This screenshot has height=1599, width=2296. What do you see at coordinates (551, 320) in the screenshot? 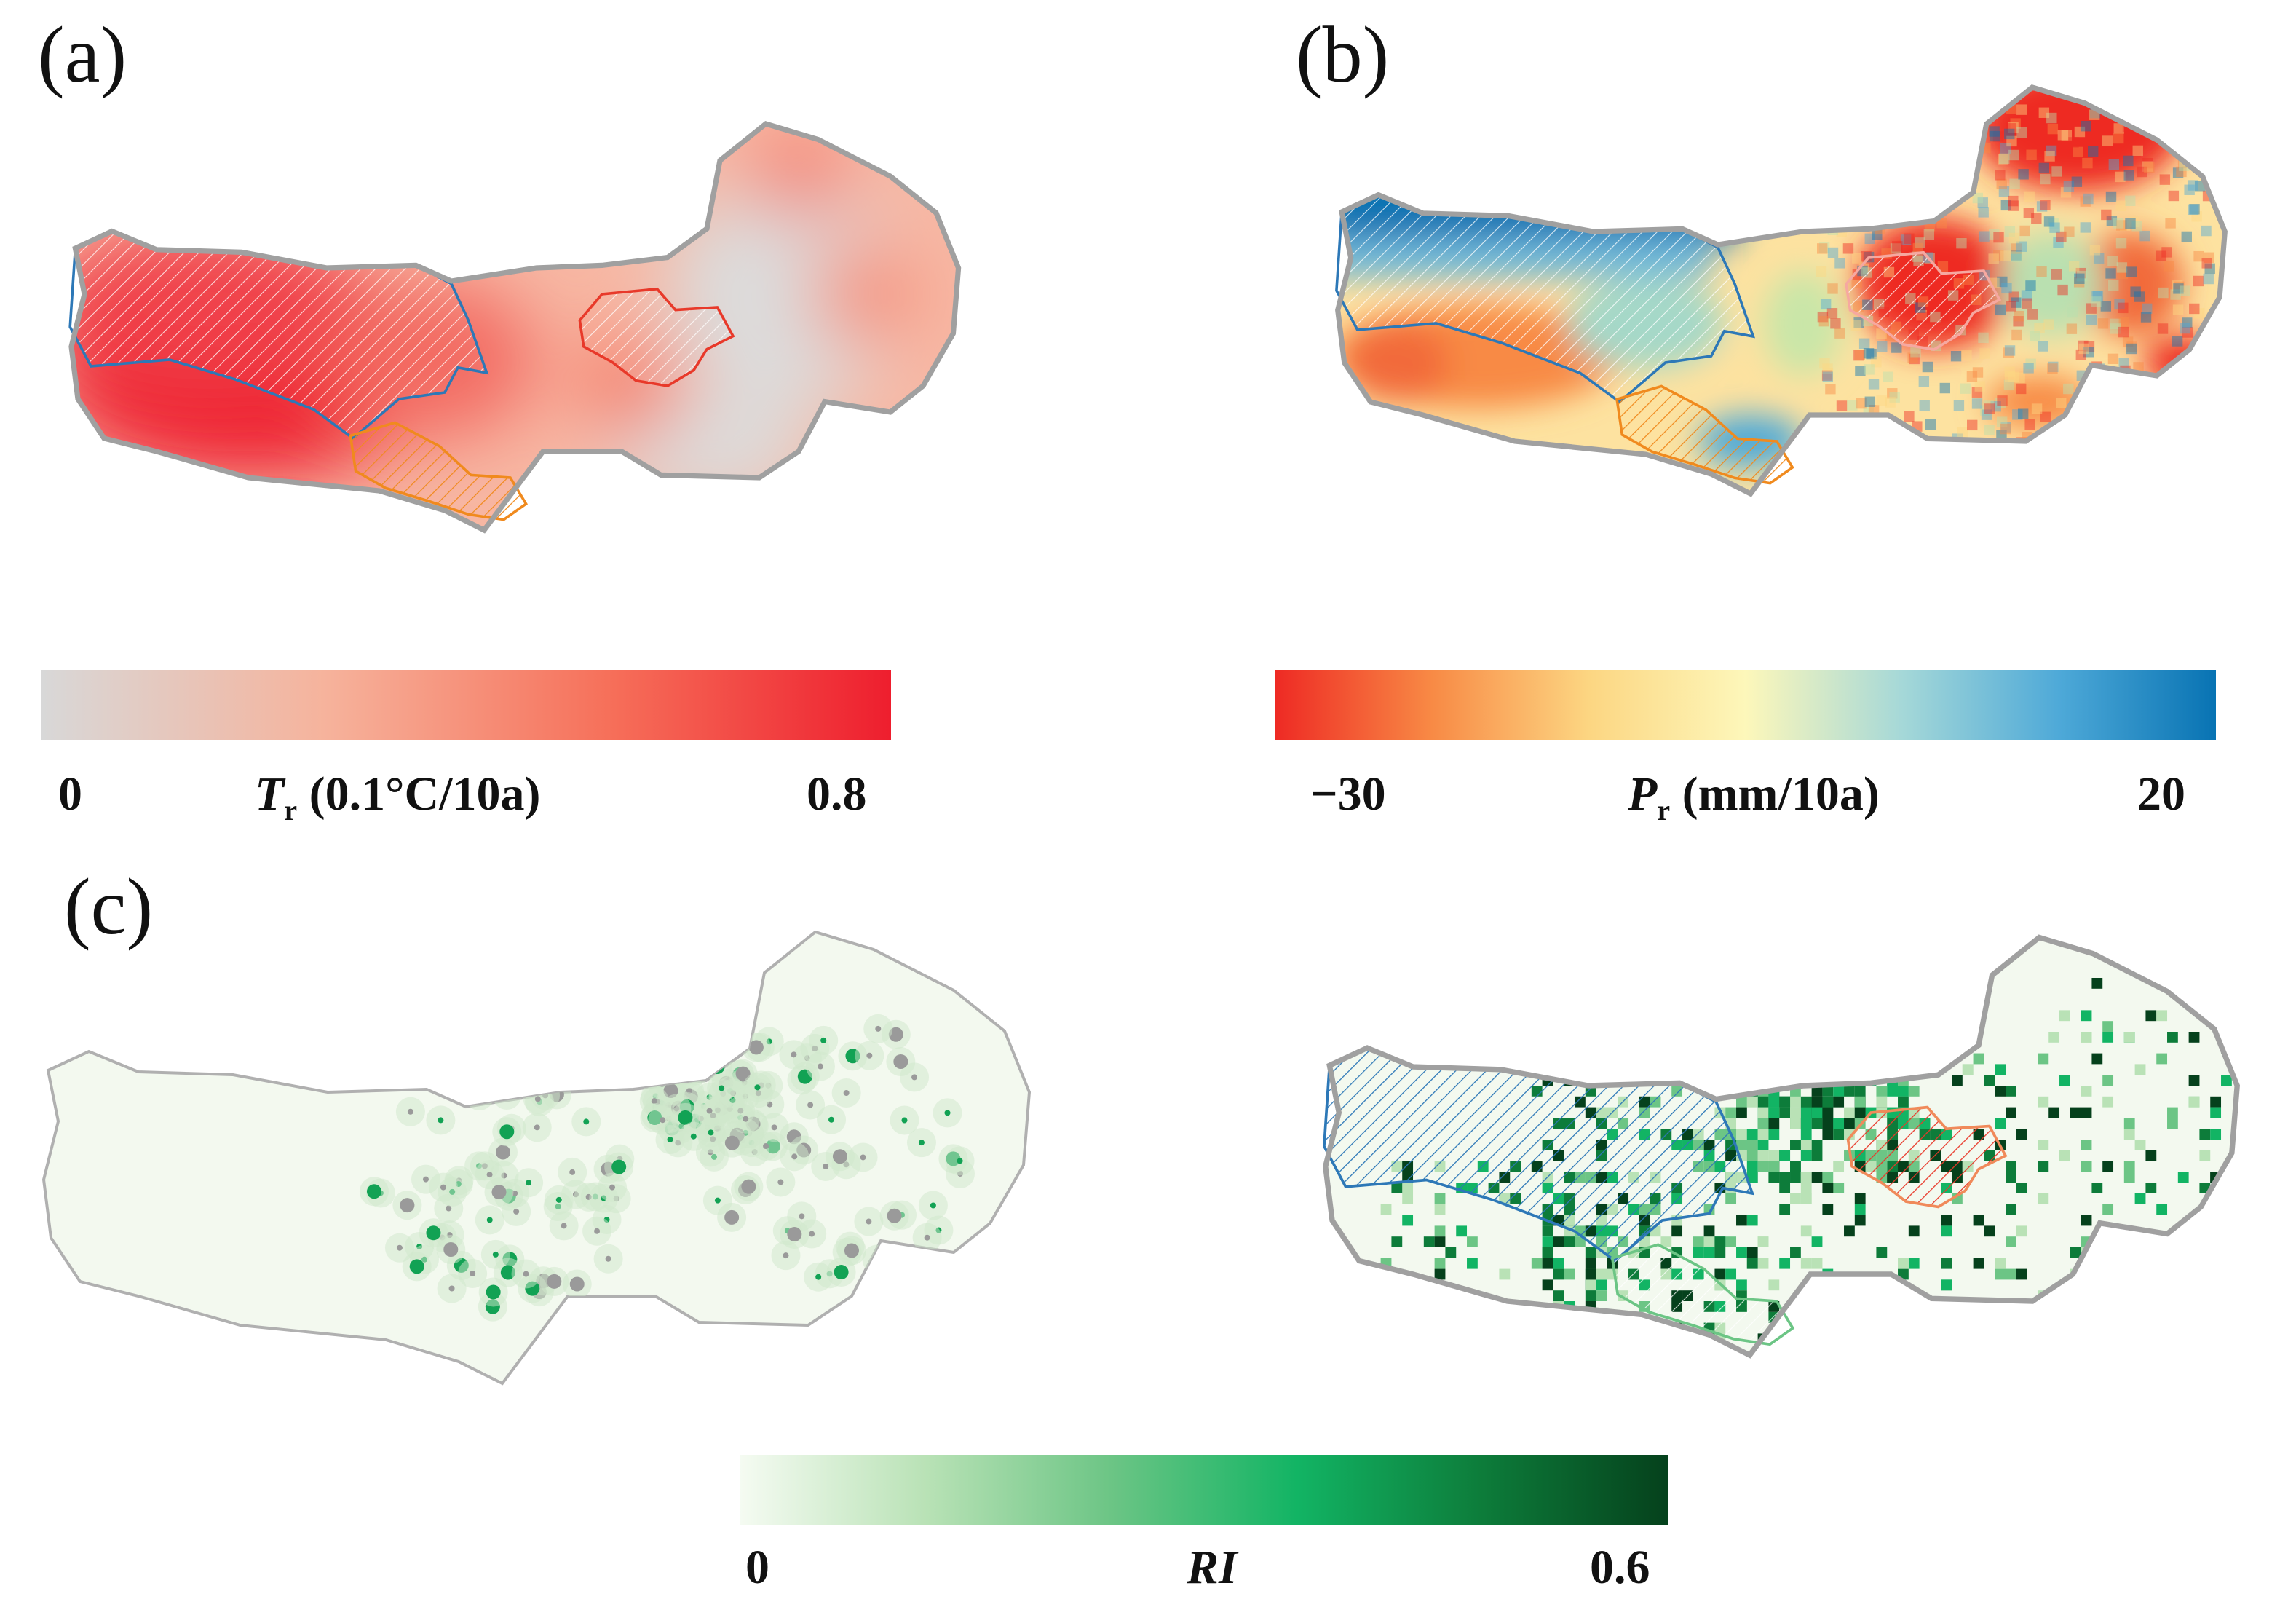
I see `map-temperature-trend` at bounding box center [551, 320].